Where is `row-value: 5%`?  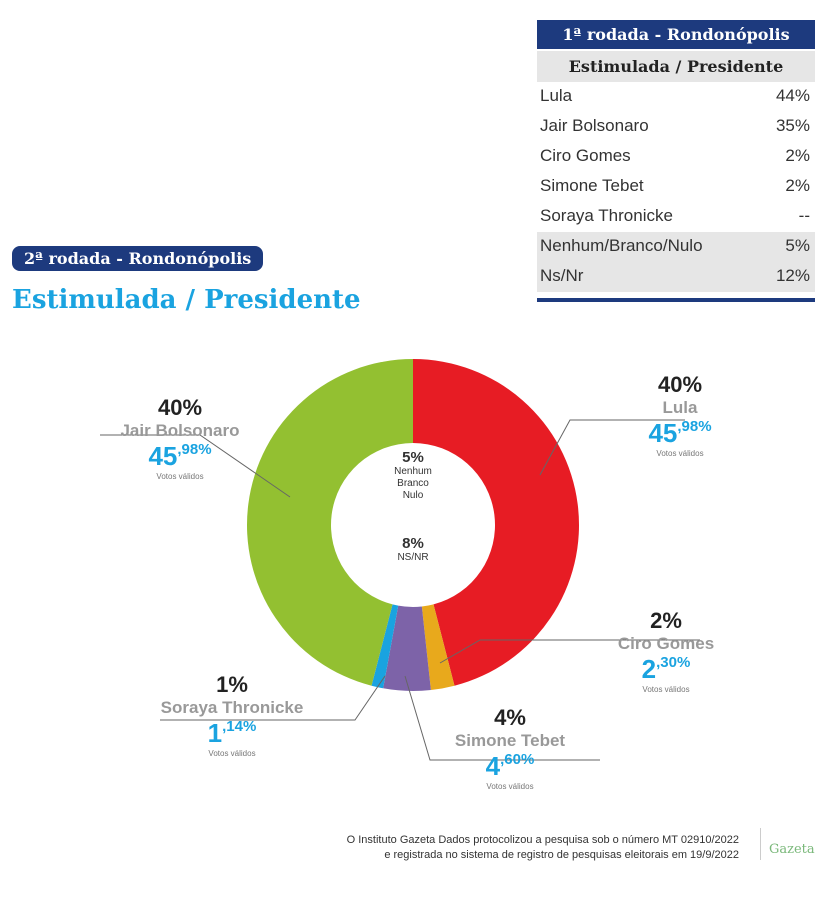 row-value: 5% is located at coordinates (797, 245).